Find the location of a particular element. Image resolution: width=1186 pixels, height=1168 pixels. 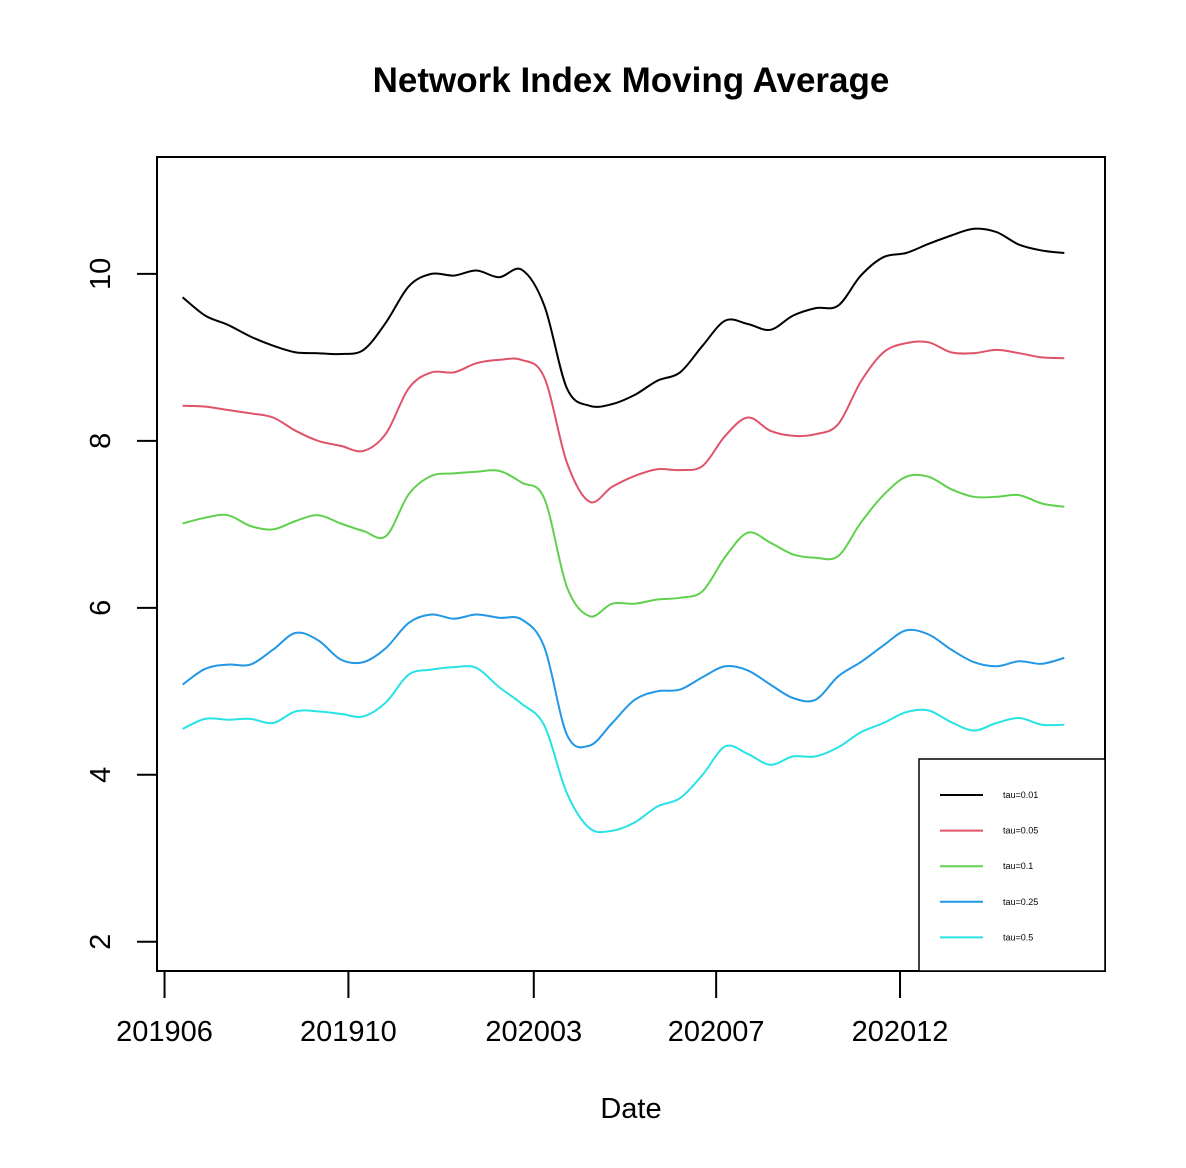

y-axis: 2 4 6 8 10 is located at coordinates (121, 604).